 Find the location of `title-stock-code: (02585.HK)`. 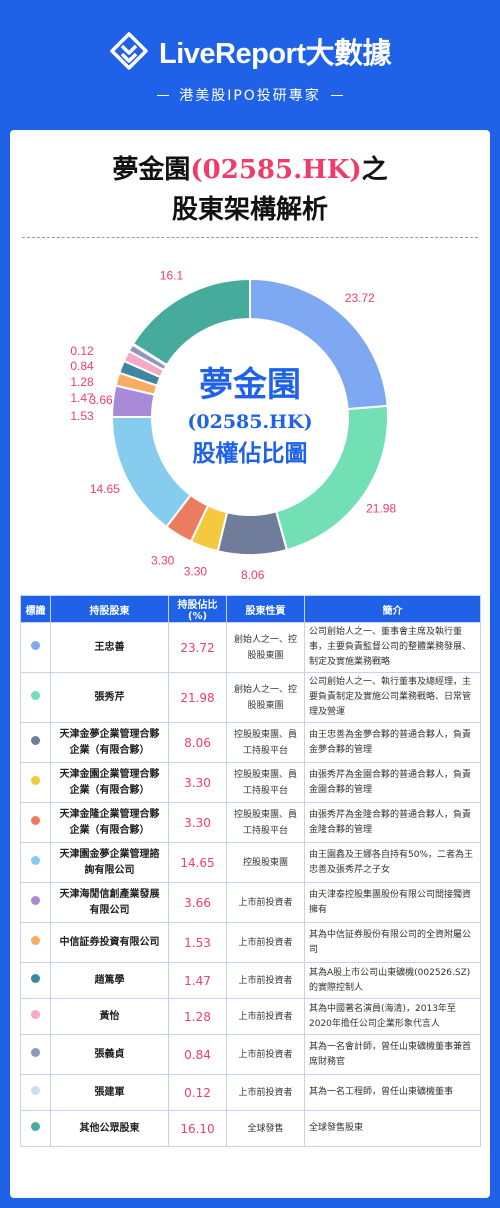

title-stock-code: (02585.HK) is located at coordinates (276, 170).